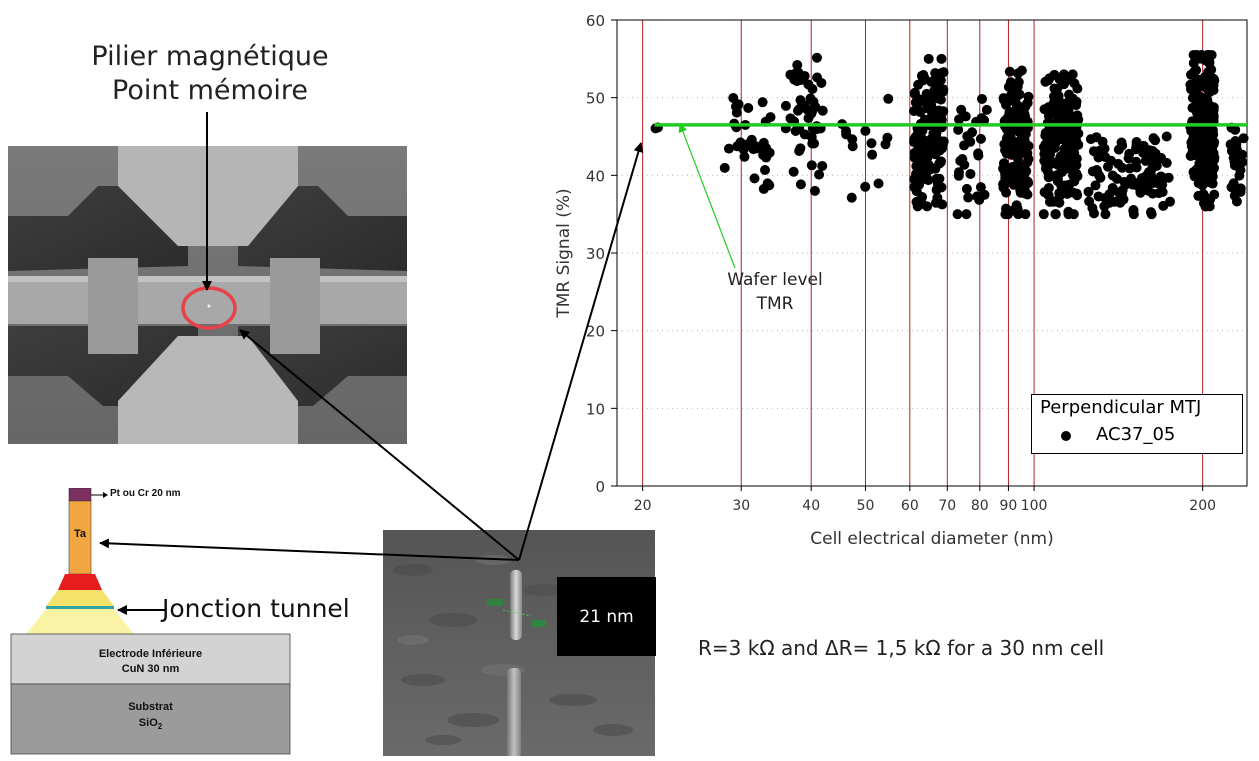 The image size is (1259, 761). Describe the element at coordinates (811, 506) in the screenshot. I see `x-tick-label: 40` at that location.